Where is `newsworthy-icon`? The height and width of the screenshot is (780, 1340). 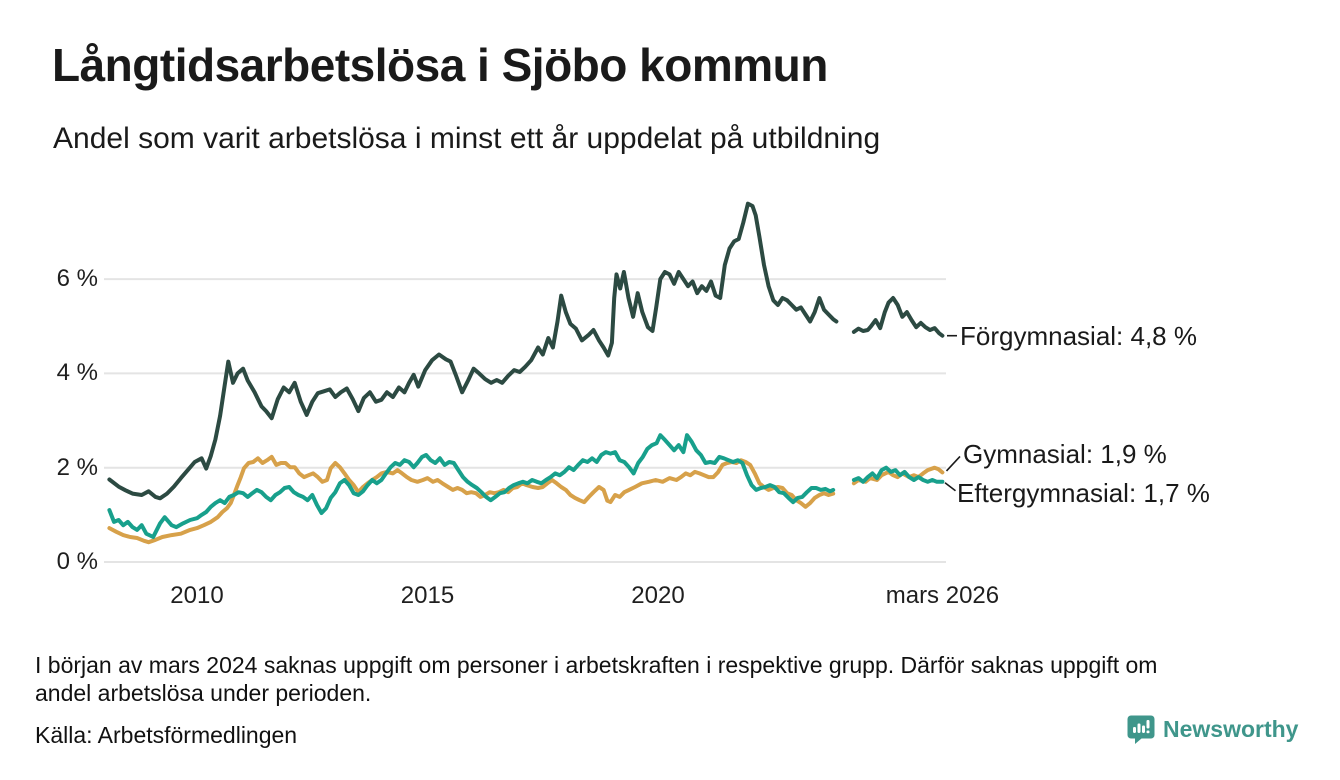 newsworthy-icon is located at coordinates (1141, 729).